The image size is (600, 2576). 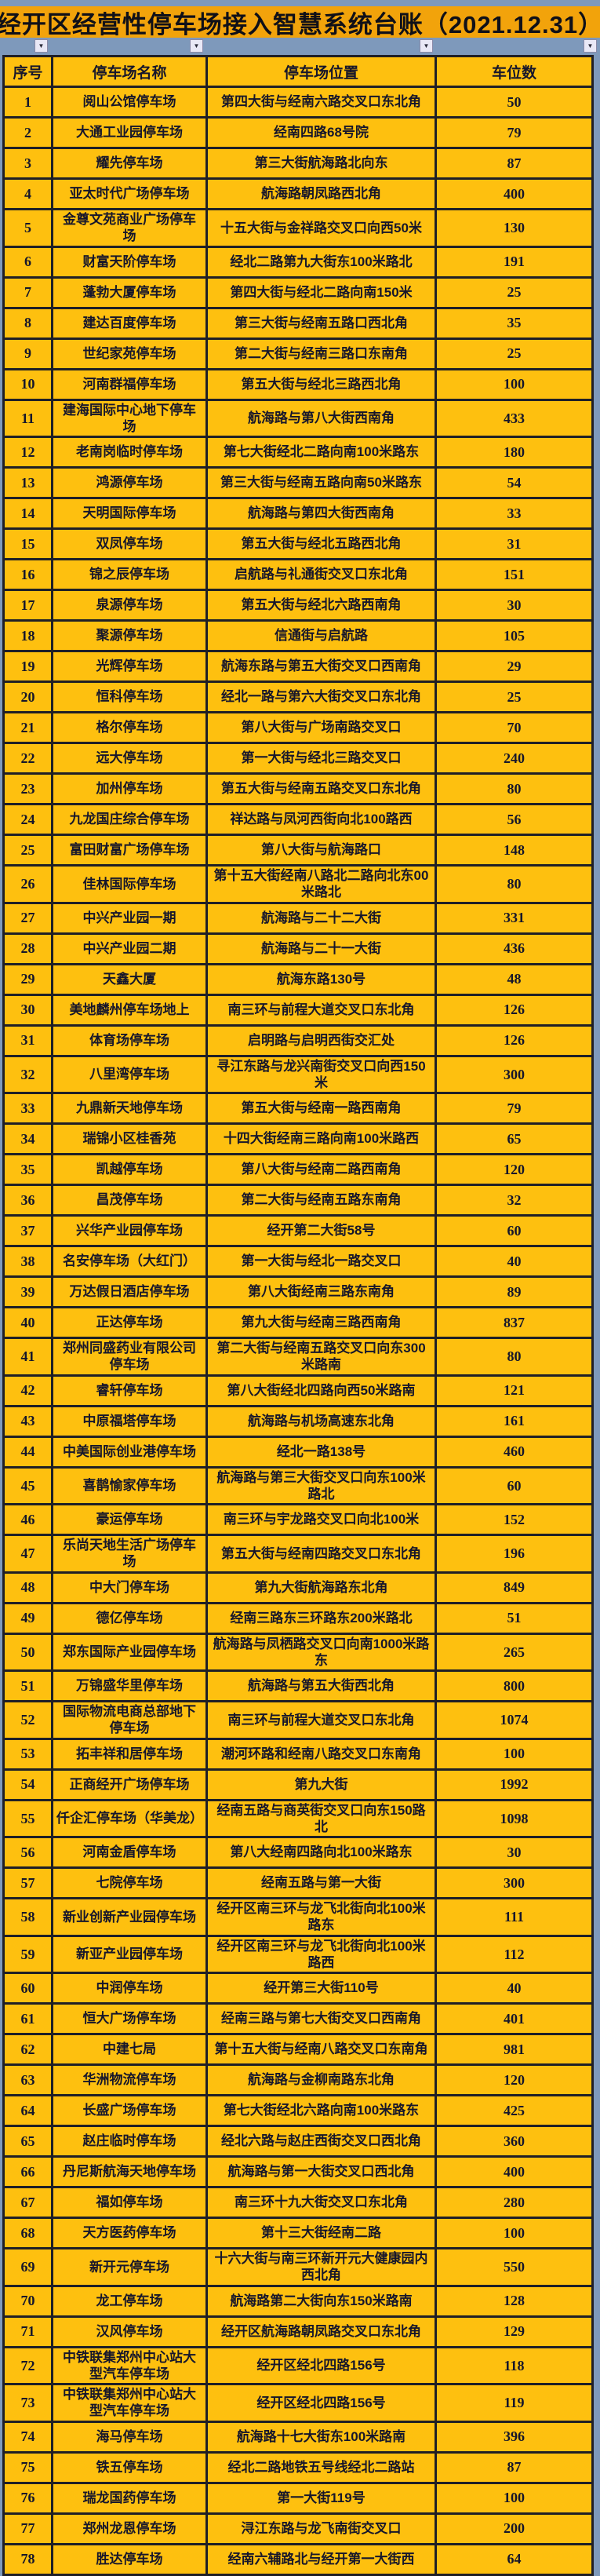 I want to click on table-row: 39 万达假日酒店停车场 第八大街经南三路东南角 89, so click(x=298, y=1291).